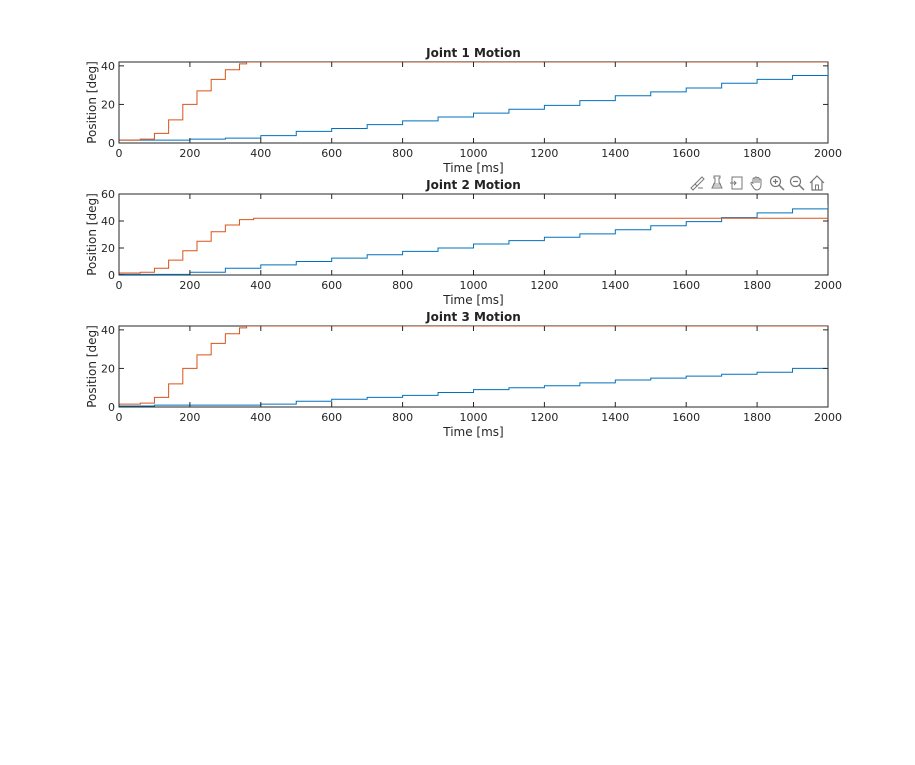 The height and width of the screenshot is (765, 915). Describe the element at coordinates (797, 183) in the screenshot. I see `zoom-out-icon` at that location.